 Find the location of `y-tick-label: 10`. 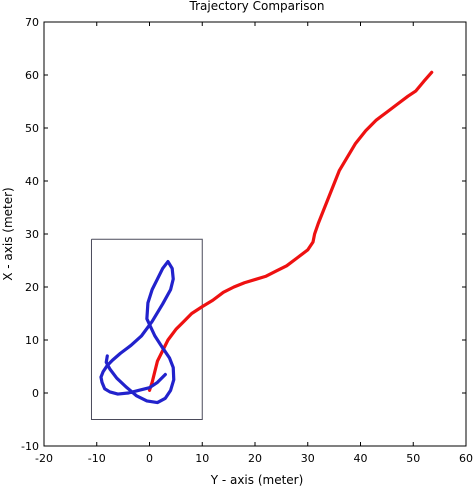

y-tick-label: 10 is located at coordinates (32, 340).